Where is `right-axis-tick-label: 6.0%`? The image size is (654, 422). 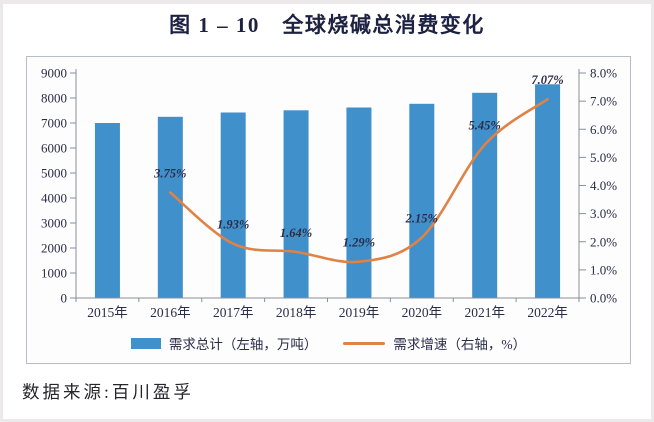
right-axis-tick-label: 6.0% is located at coordinates (603, 129).